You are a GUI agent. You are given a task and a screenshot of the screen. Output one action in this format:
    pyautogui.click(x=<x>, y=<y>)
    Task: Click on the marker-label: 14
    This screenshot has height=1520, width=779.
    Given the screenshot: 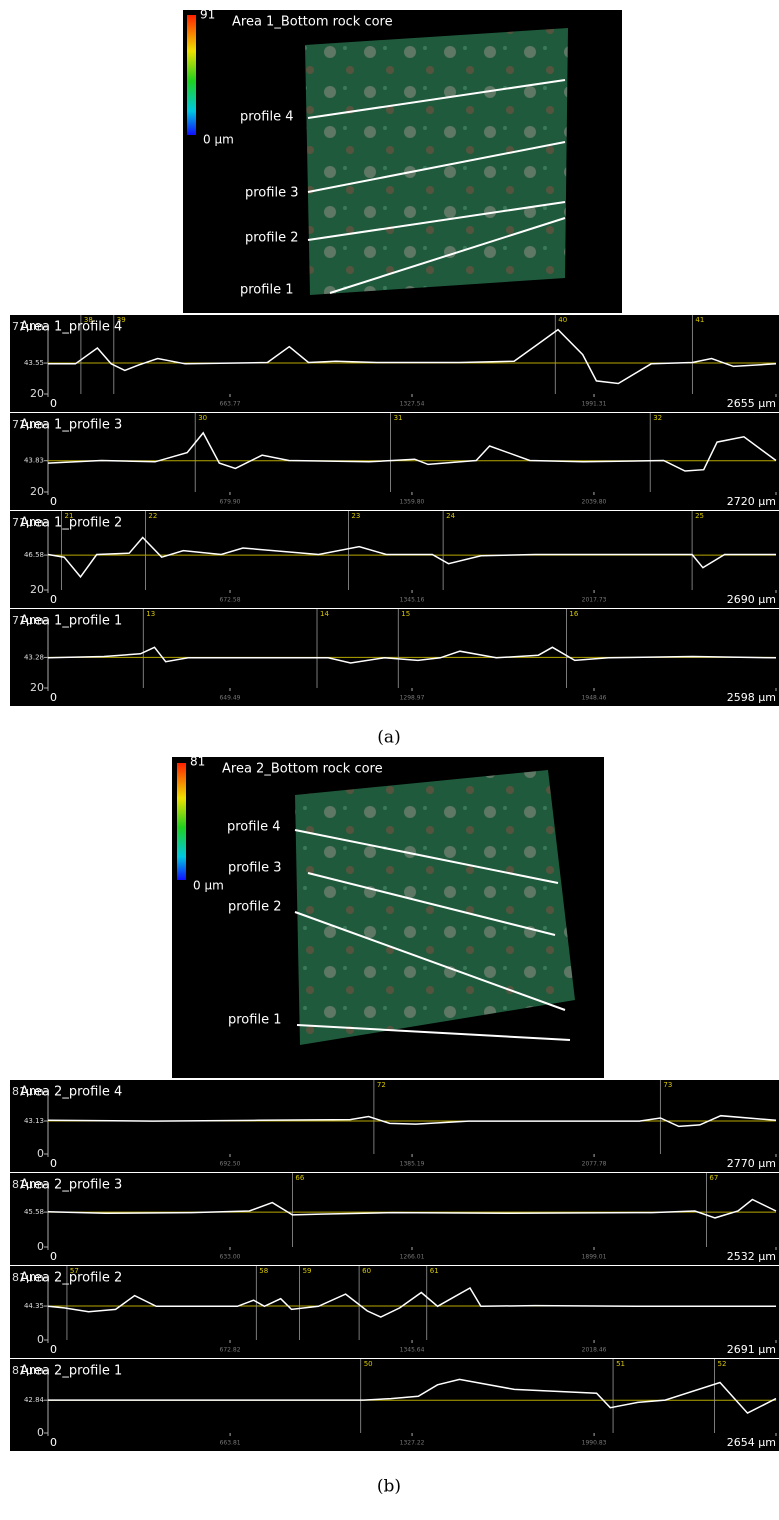 What is the action you would take?
    pyautogui.click(x=324, y=614)
    